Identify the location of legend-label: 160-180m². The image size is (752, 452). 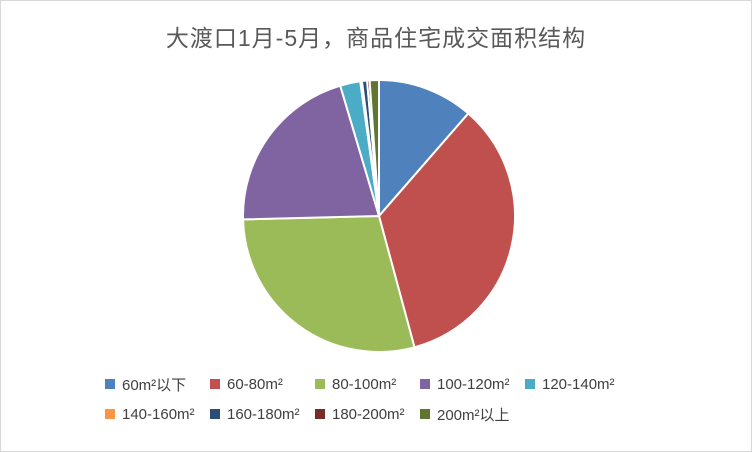
(263, 414).